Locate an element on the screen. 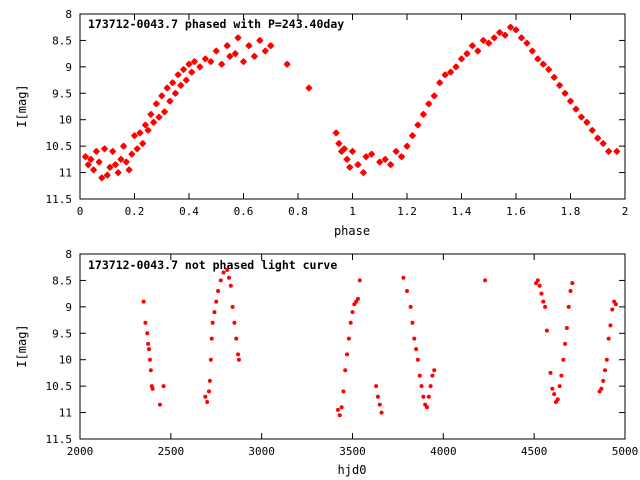 The width and height of the screenshot is (640, 480). y-tick-label: 9.5 is located at coordinates (62, 93).